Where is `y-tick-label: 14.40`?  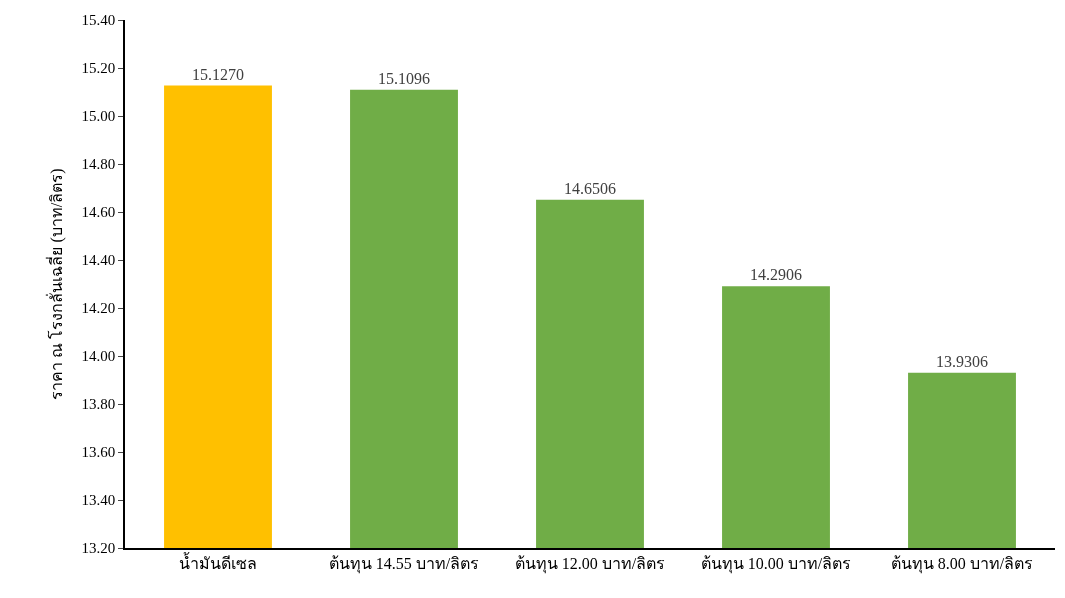
y-tick-label: 14.40 is located at coordinates (98, 260).